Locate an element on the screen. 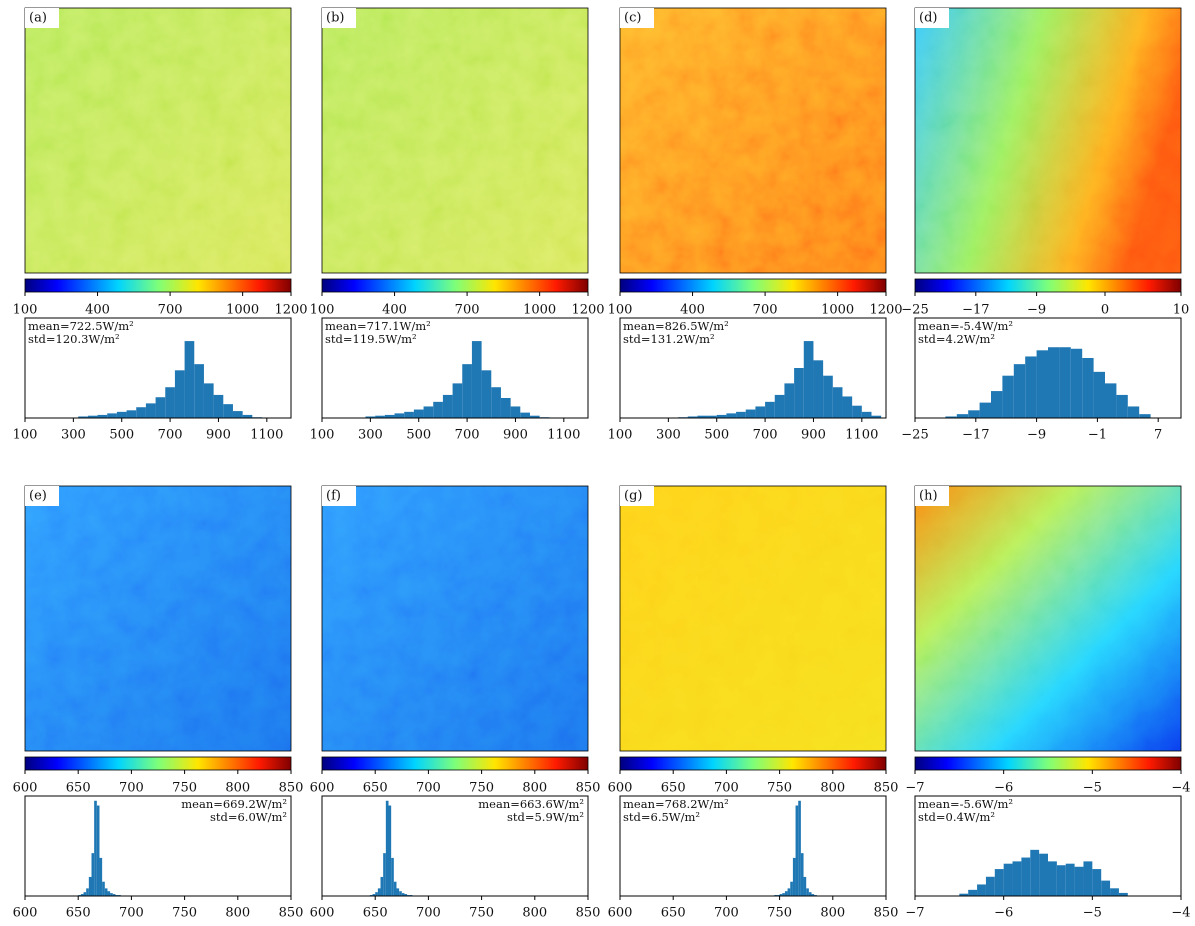 This screenshot has width=1195, height=926. colorbar-tick-label: 400 is located at coordinates (97, 310).